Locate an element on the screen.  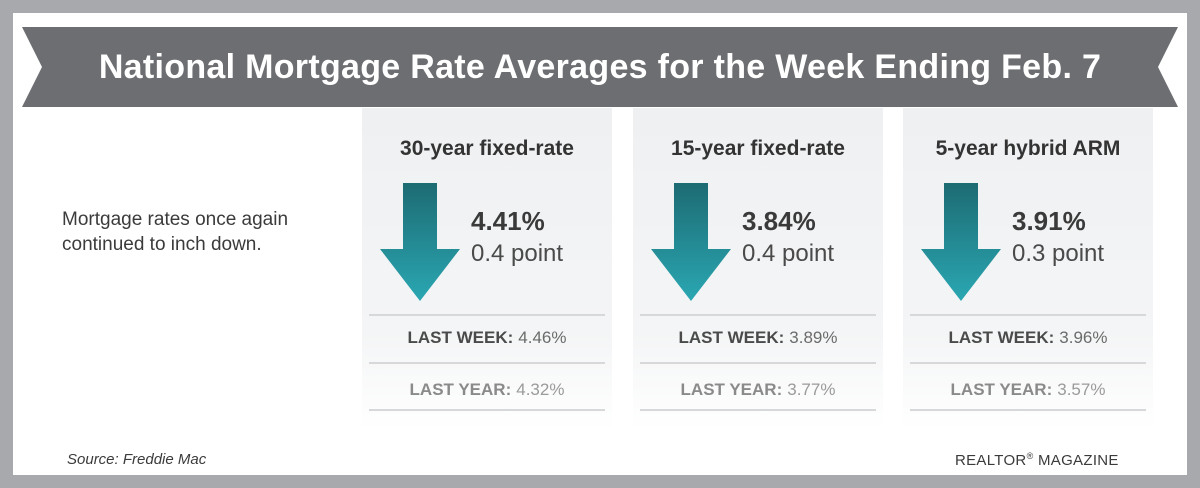
last-week-row: LAST WEEK: 3.89% is located at coordinates (758, 338).